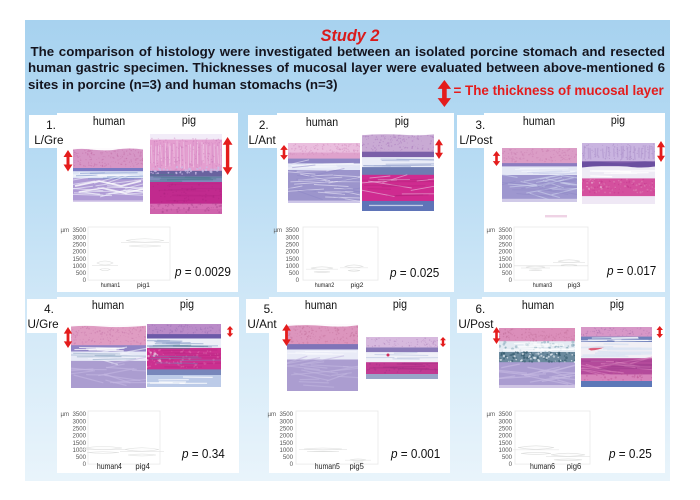 The height and width of the screenshot is (500, 700). I want to click on svg-text: pig6, so click(574, 466).